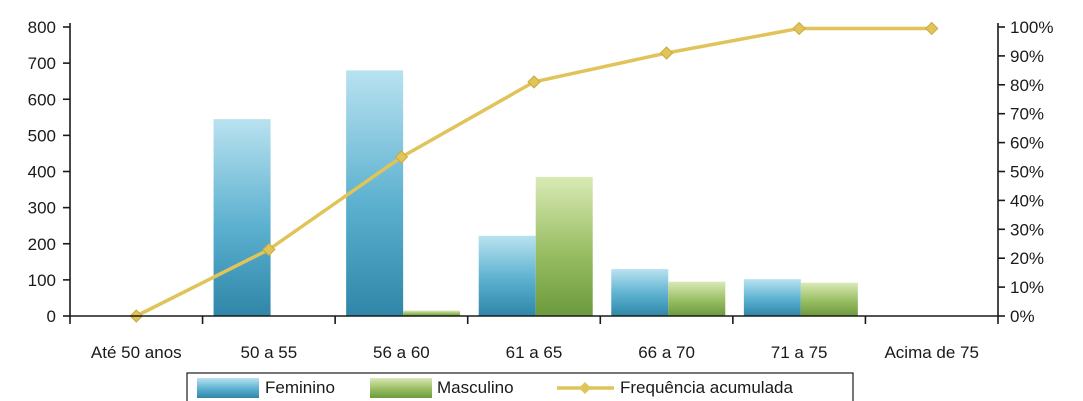 The width and height of the screenshot is (1083, 401). What do you see at coordinates (585, 388) in the screenshot?
I see `legend-marker-frequencia` at bounding box center [585, 388].